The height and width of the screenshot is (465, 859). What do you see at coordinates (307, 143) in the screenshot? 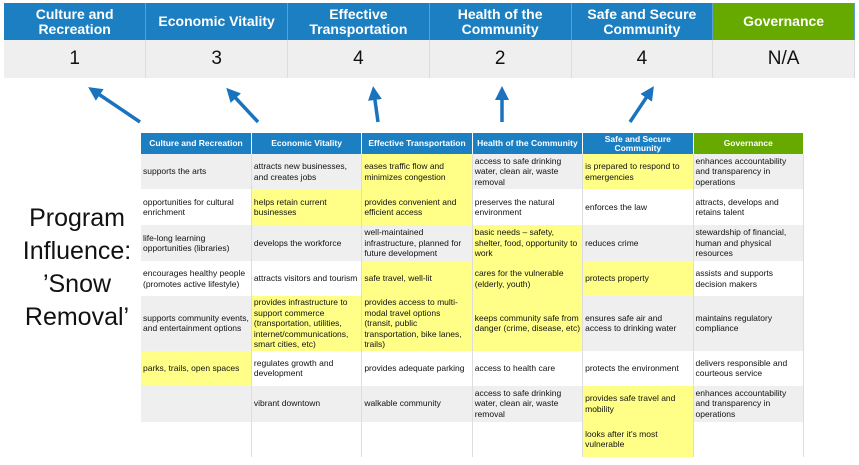
I see `column-header: Economic Vitality` at bounding box center [307, 143].